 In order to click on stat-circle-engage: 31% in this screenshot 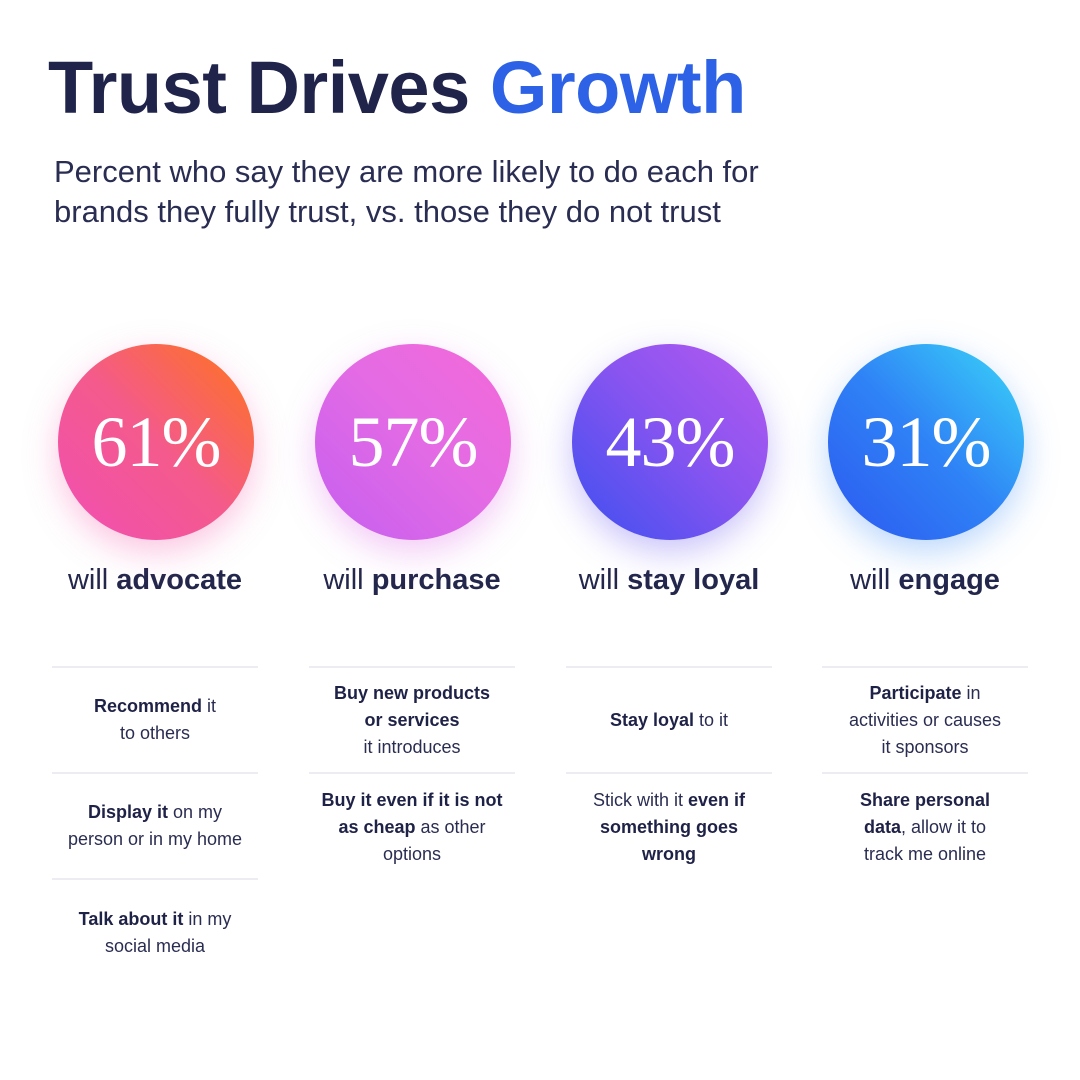, I will do `click(926, 442)`.